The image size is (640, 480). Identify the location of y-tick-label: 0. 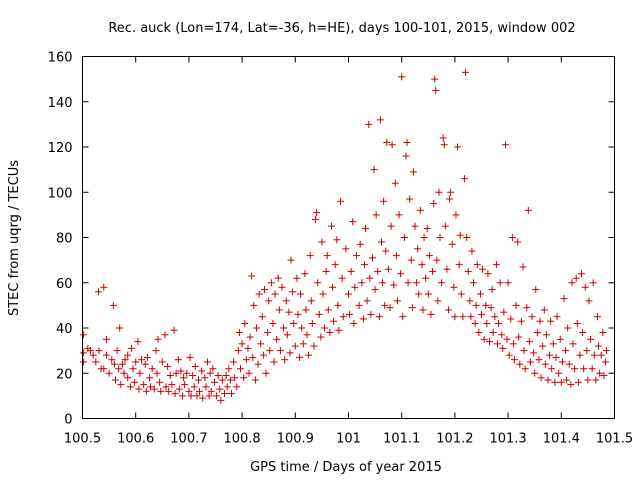
(68, 420).